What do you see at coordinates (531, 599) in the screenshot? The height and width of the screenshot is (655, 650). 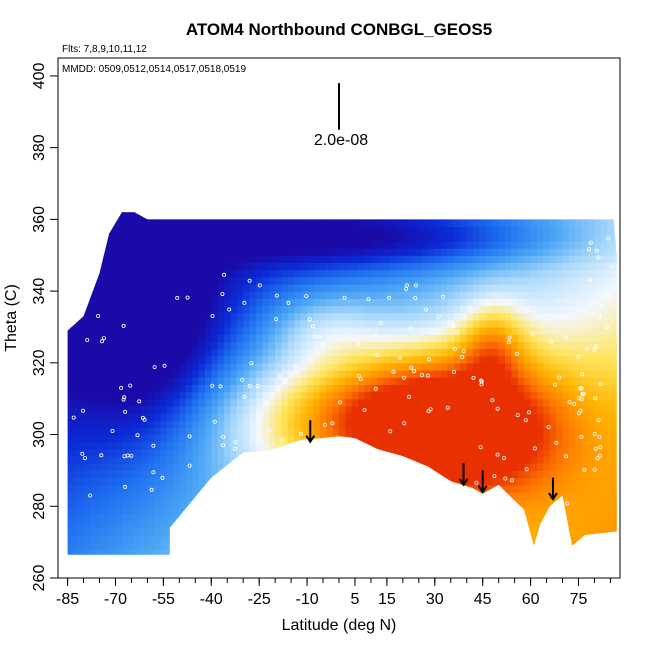 I see `x-tick-label: 60` at bounding box center [531, 599].